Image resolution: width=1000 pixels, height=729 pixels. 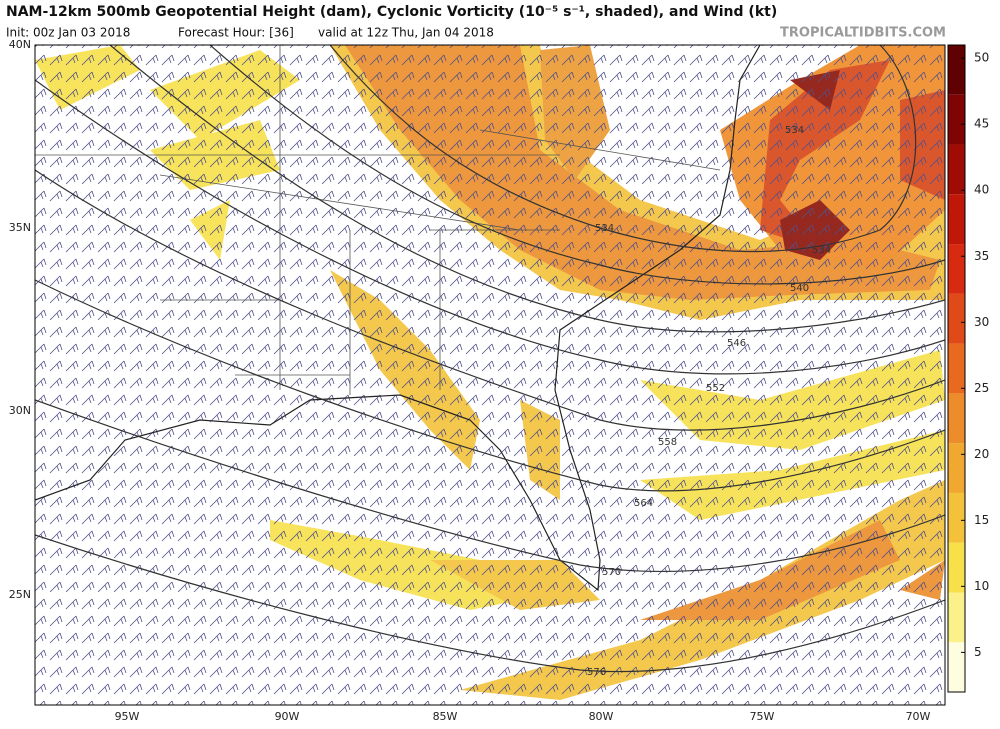 I want to click on contour-label: 564, so click(x=643, y=503).